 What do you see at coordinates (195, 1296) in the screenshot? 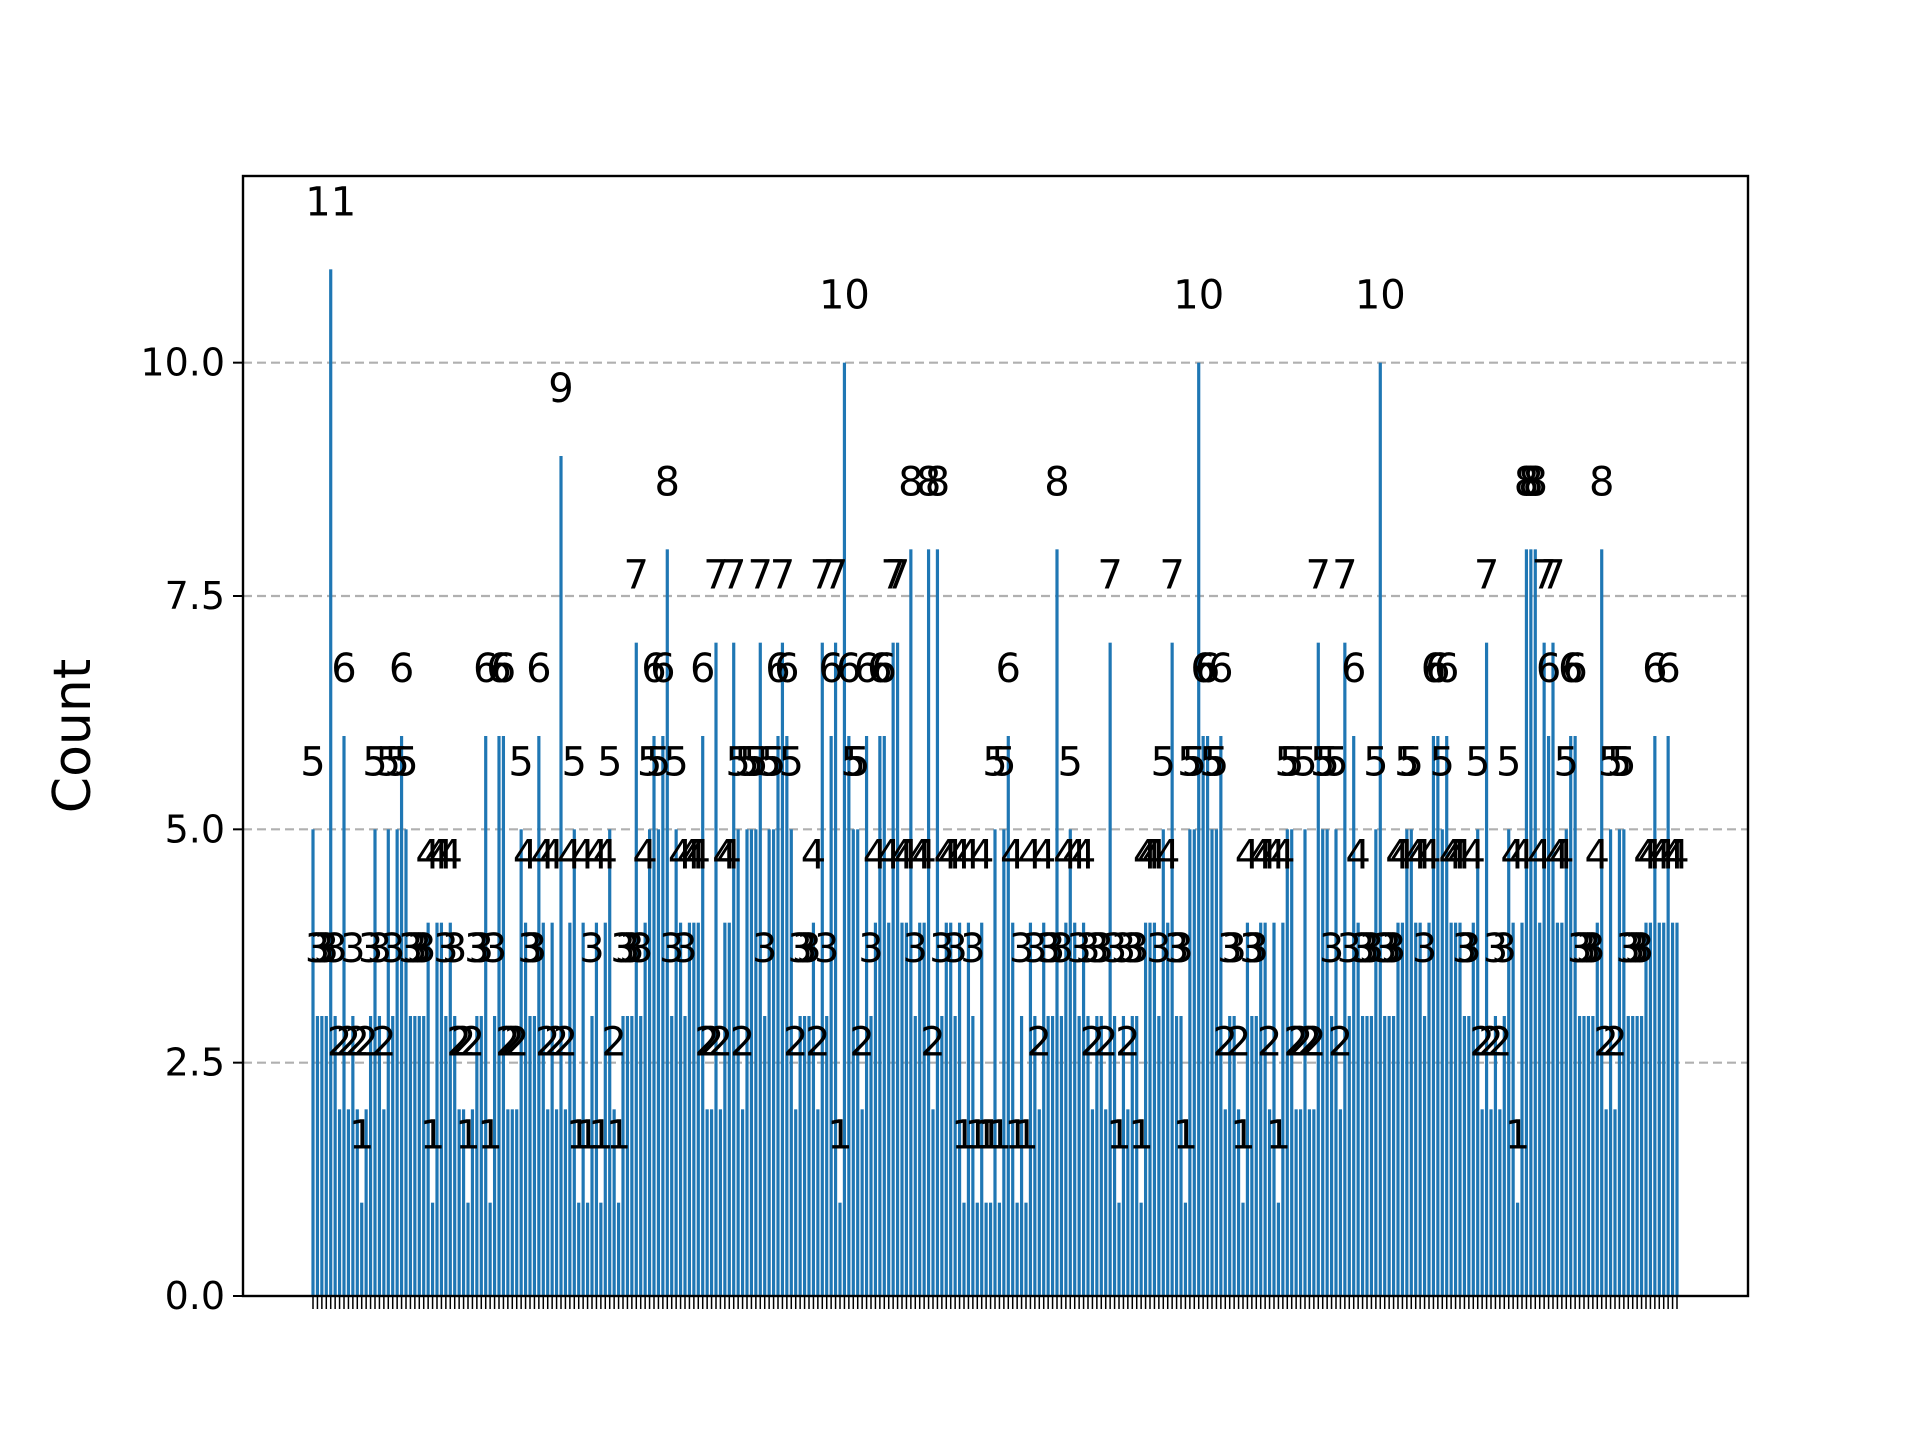
I see `y-tick-label: 0.0` at bounding box center [195, 1296].